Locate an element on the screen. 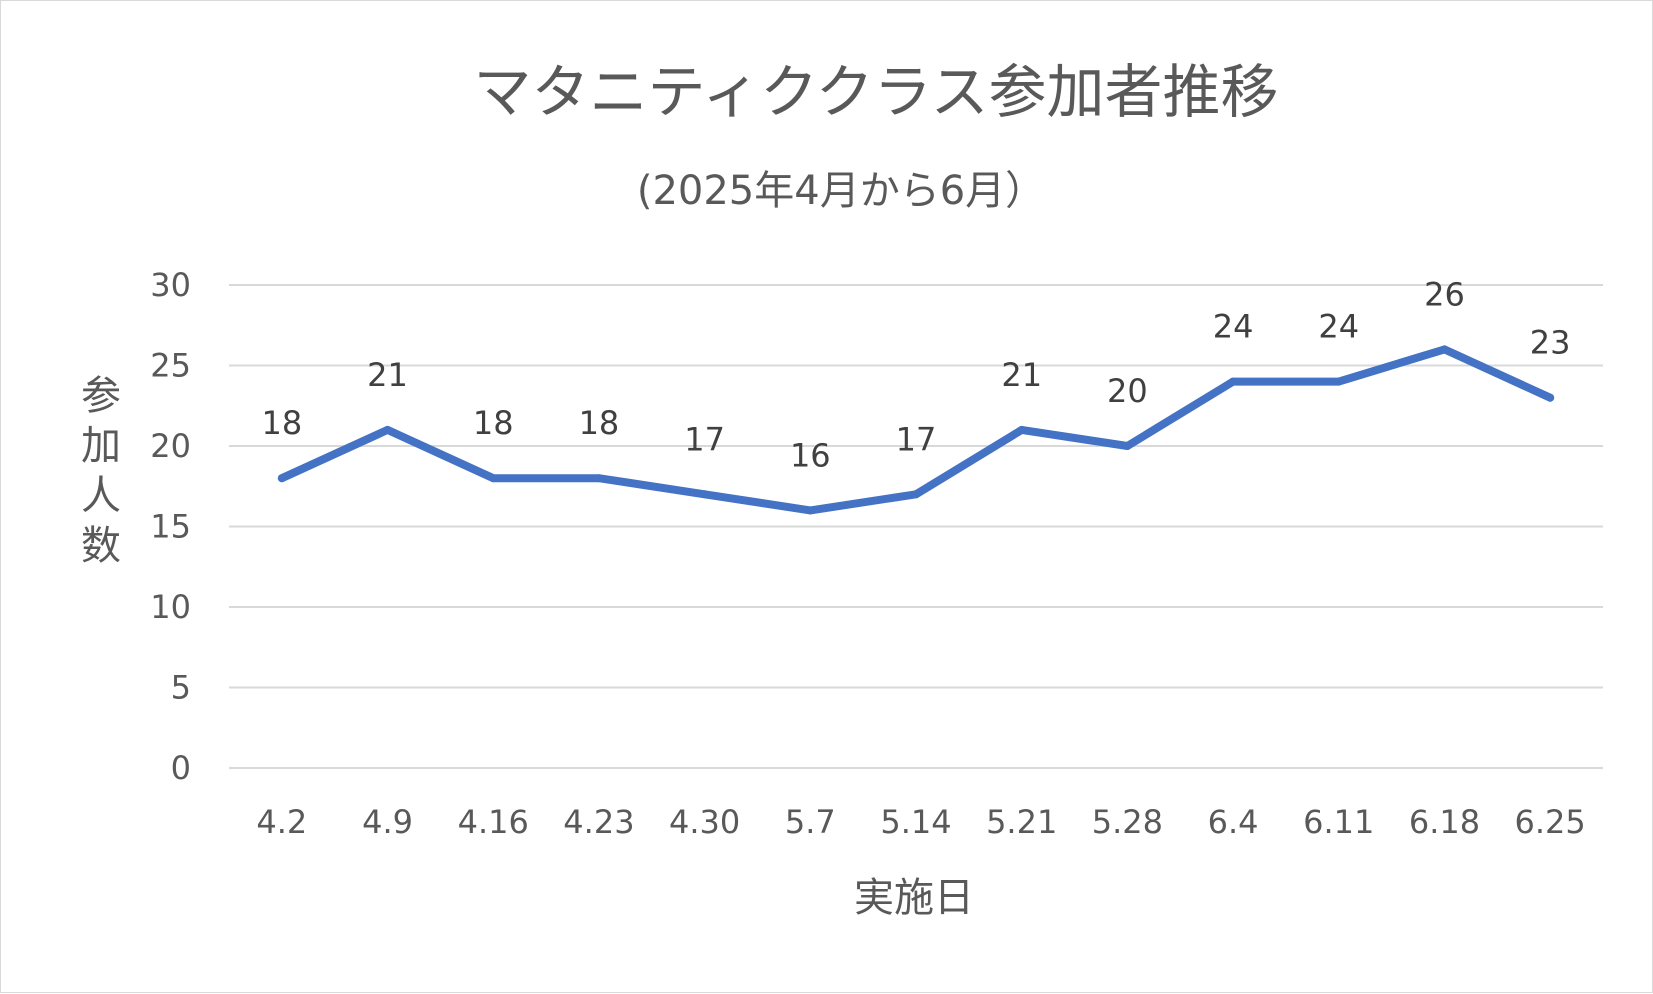 The height and width of the screenshot is (994, 1653). y-tick-label: 10 is located at coordinates (170, 607).